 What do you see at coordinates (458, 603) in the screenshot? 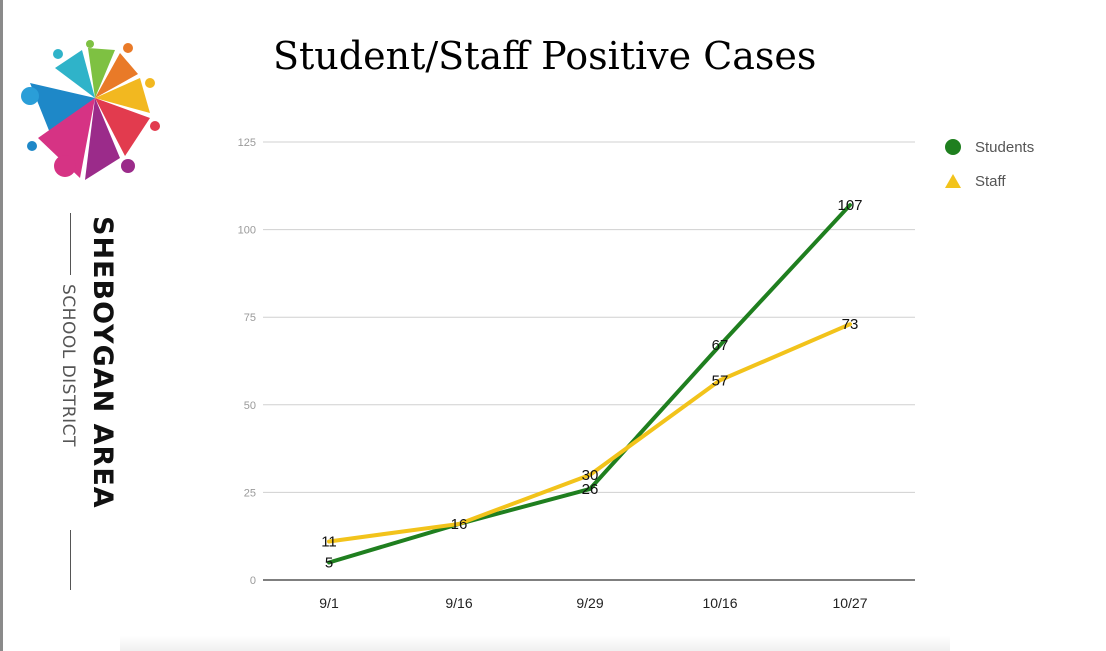
I see `x-tick-label: 9/16` at bounding box center [458, 603].